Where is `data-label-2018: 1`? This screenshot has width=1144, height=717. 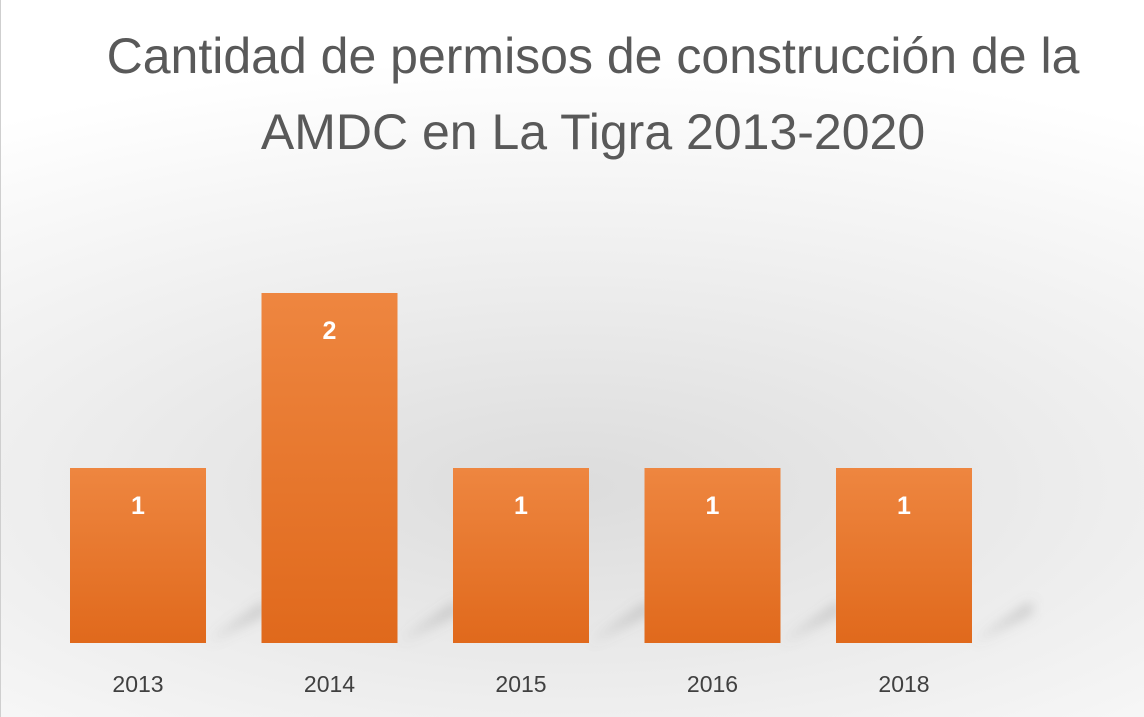 data-label-2018: 1 is located at coordinates (904, 506).